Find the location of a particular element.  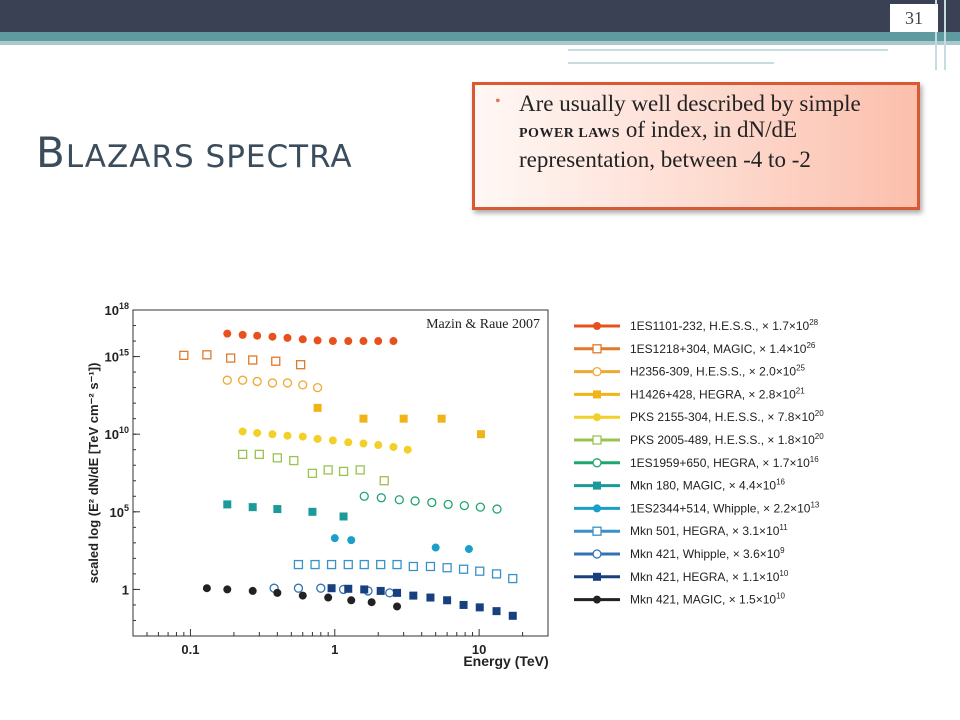

legend-label: Mkn 421, HEGRA, × 1.1×1010 is located at coordinates (709, 576).